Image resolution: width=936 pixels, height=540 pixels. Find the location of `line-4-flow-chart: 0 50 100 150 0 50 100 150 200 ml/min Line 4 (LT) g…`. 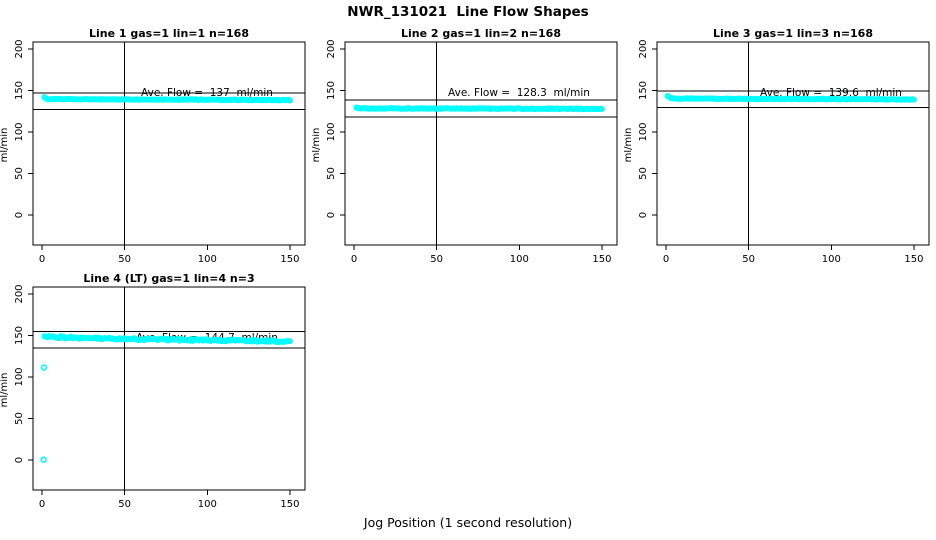

line-4-flow-chart: 0 50 100 150 0 50 100 150 200 ml/min Line 4 (LT) g… is located at coordinates (153, 391).